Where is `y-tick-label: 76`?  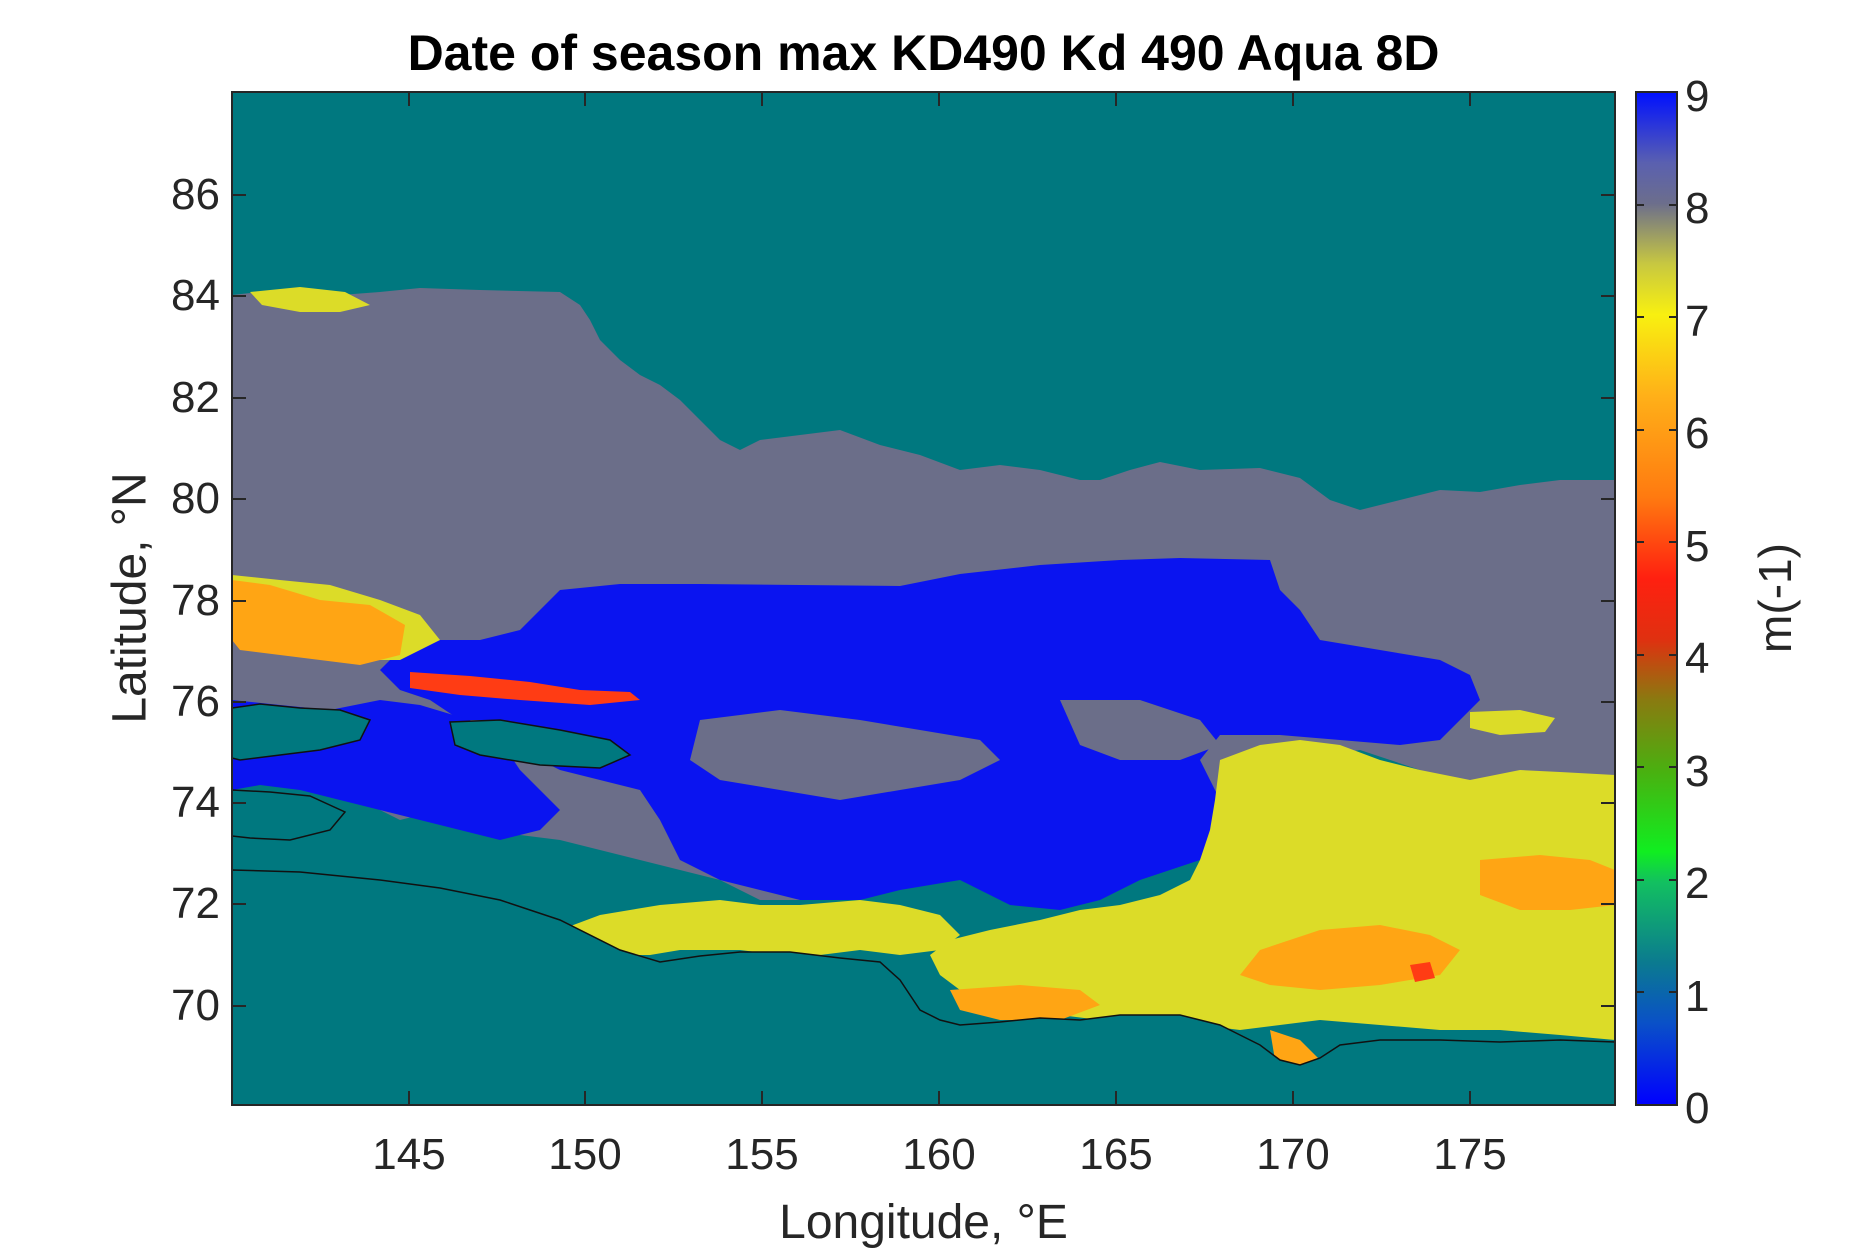 y-tick-label: 76 is located at coordinates (195, 701).